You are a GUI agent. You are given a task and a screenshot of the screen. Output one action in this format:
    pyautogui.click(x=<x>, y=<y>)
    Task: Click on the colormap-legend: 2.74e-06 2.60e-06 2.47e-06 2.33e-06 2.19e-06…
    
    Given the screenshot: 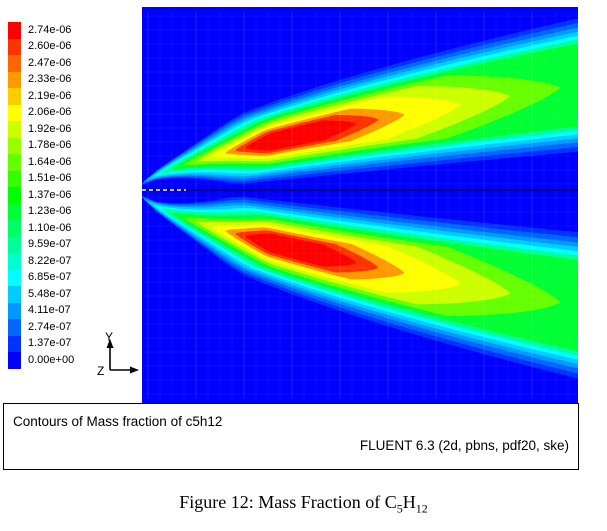 What is the action you would take?
    pyautogui.click(x=41, y=195)
    